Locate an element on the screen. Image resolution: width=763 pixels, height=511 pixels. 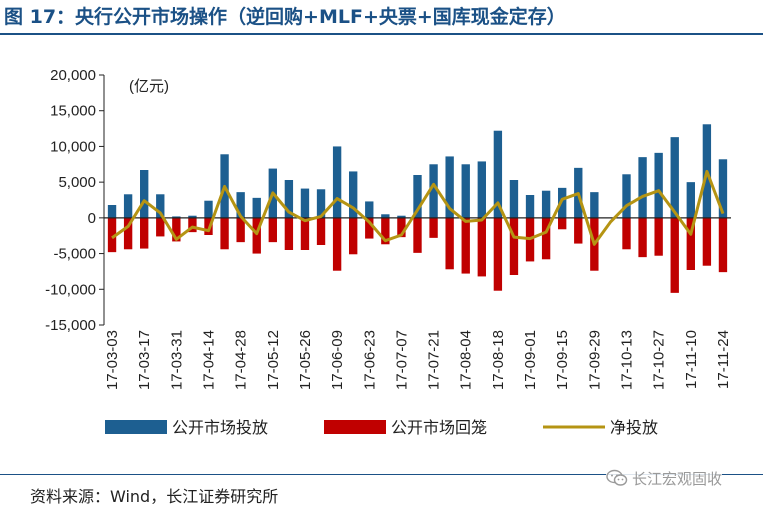
watermark-text: 长江宏观固收 is located at coordinates (677, 478).